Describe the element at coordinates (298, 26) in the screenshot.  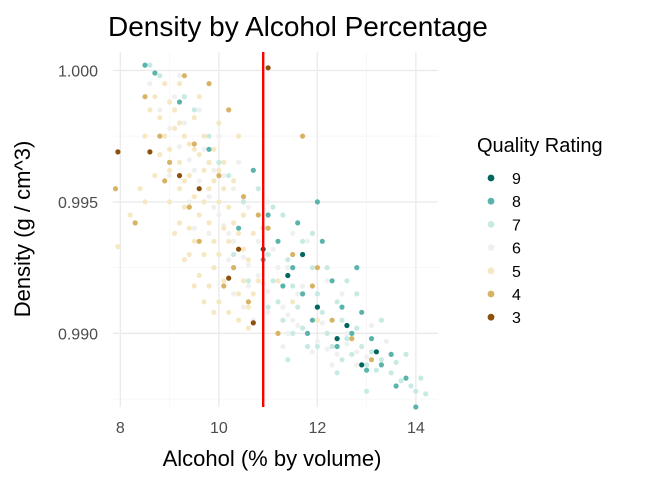
I see `chart-title: Density by Alcohol Percentage` at that location.